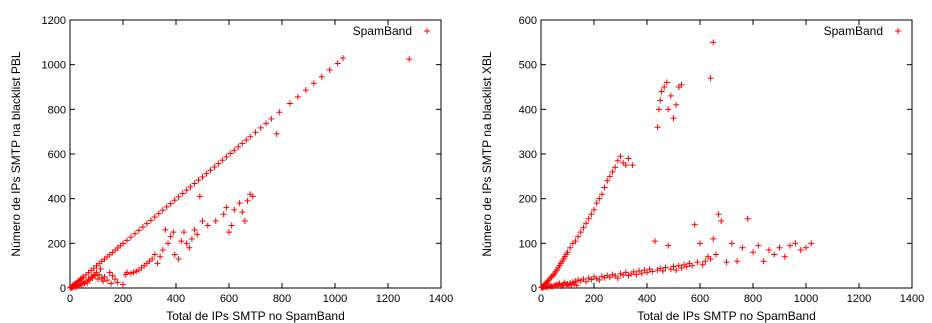 Image resolution: width=932 pixels, height=323 pixels. What do you see at coordinates (487, 154) in the screenshot?
I see `y-axis-label: Número de IPs SMTP na blacklist XBL` at bounding box center [487, 154].